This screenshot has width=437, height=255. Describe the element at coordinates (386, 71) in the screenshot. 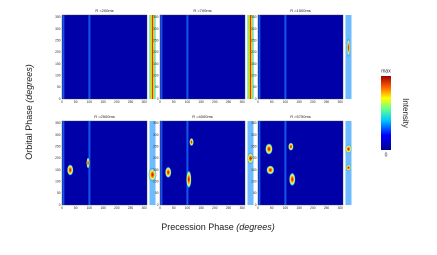

I see `colorbar-max: max` at that location.